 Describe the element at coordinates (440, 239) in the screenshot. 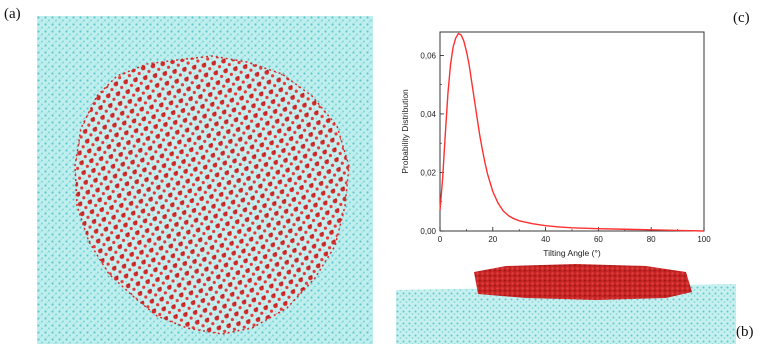

I see `x-tick-label: 0` at that location.